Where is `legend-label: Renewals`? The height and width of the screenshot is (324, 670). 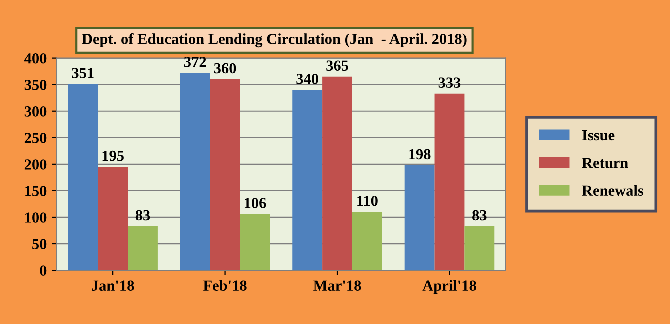 legend-label: Renewals is located at coordinates (613, 190).